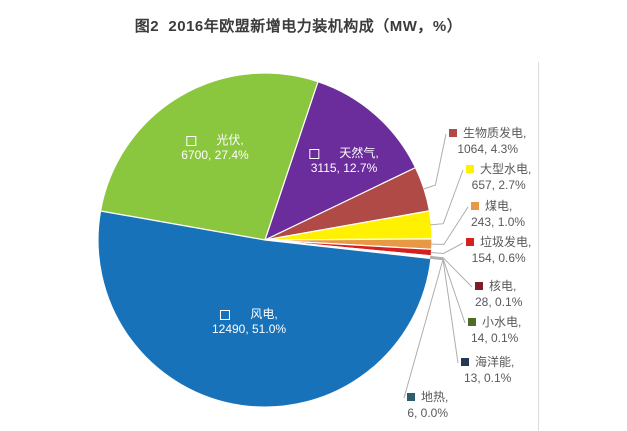 The width and height of the screenshot is (627, 431). What do you see at coordinates (538, 246) in the screenshot?
I see `plot-border-line` at bounding box center [538, 246].